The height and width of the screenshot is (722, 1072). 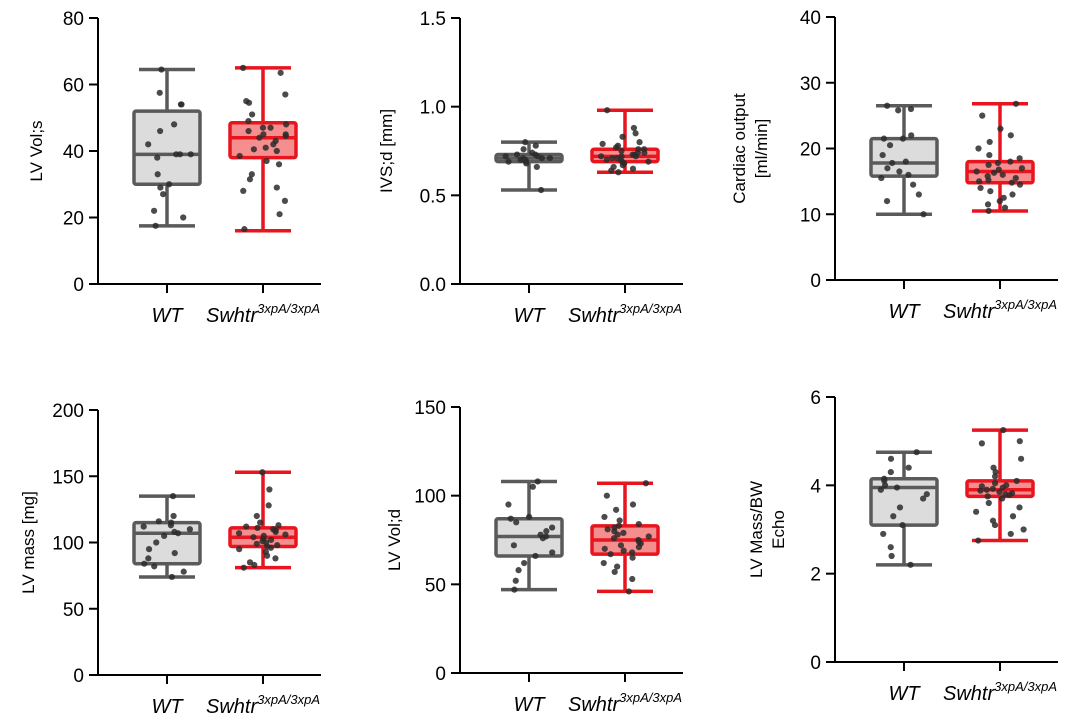 What do you see at coordinates (815, 398) in the screenshot?
I see `y-tick-label: 6` at bounding box center [815, 398].